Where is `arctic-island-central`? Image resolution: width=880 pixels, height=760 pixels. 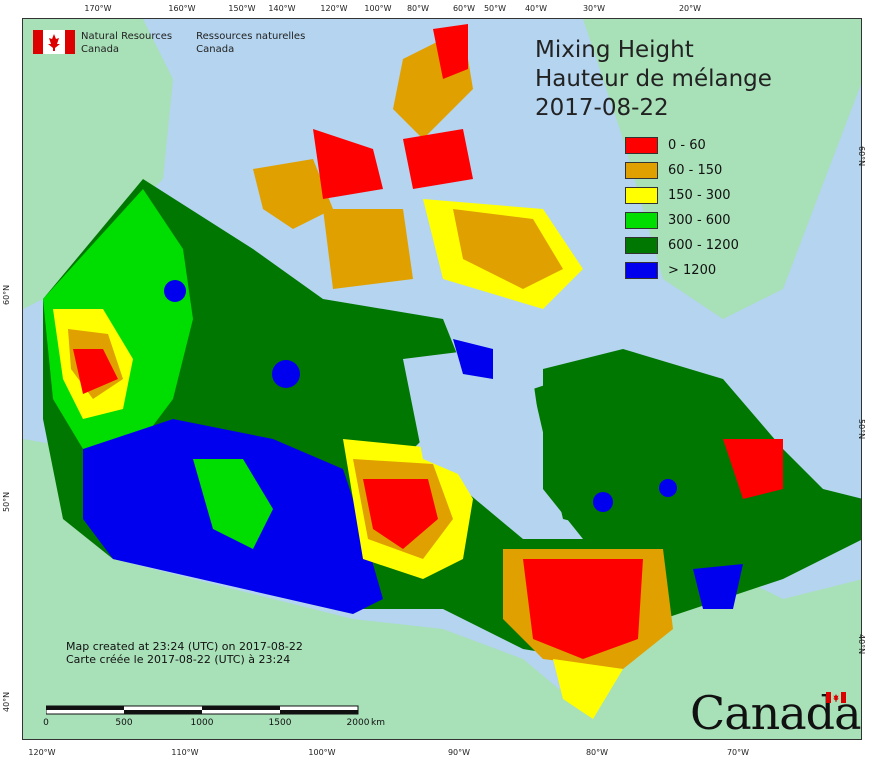
arctic-island-central is located at coordinates (368, 249).